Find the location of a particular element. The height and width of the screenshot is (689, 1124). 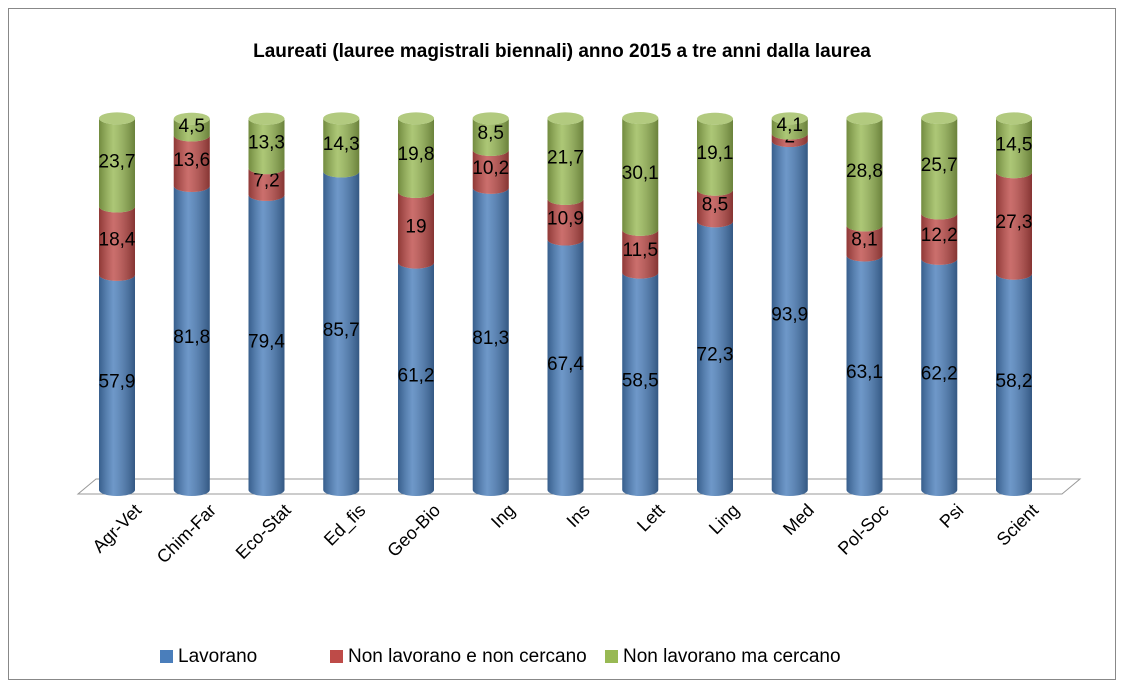

data-label: 30,1 is located at coordinates (640, 173).